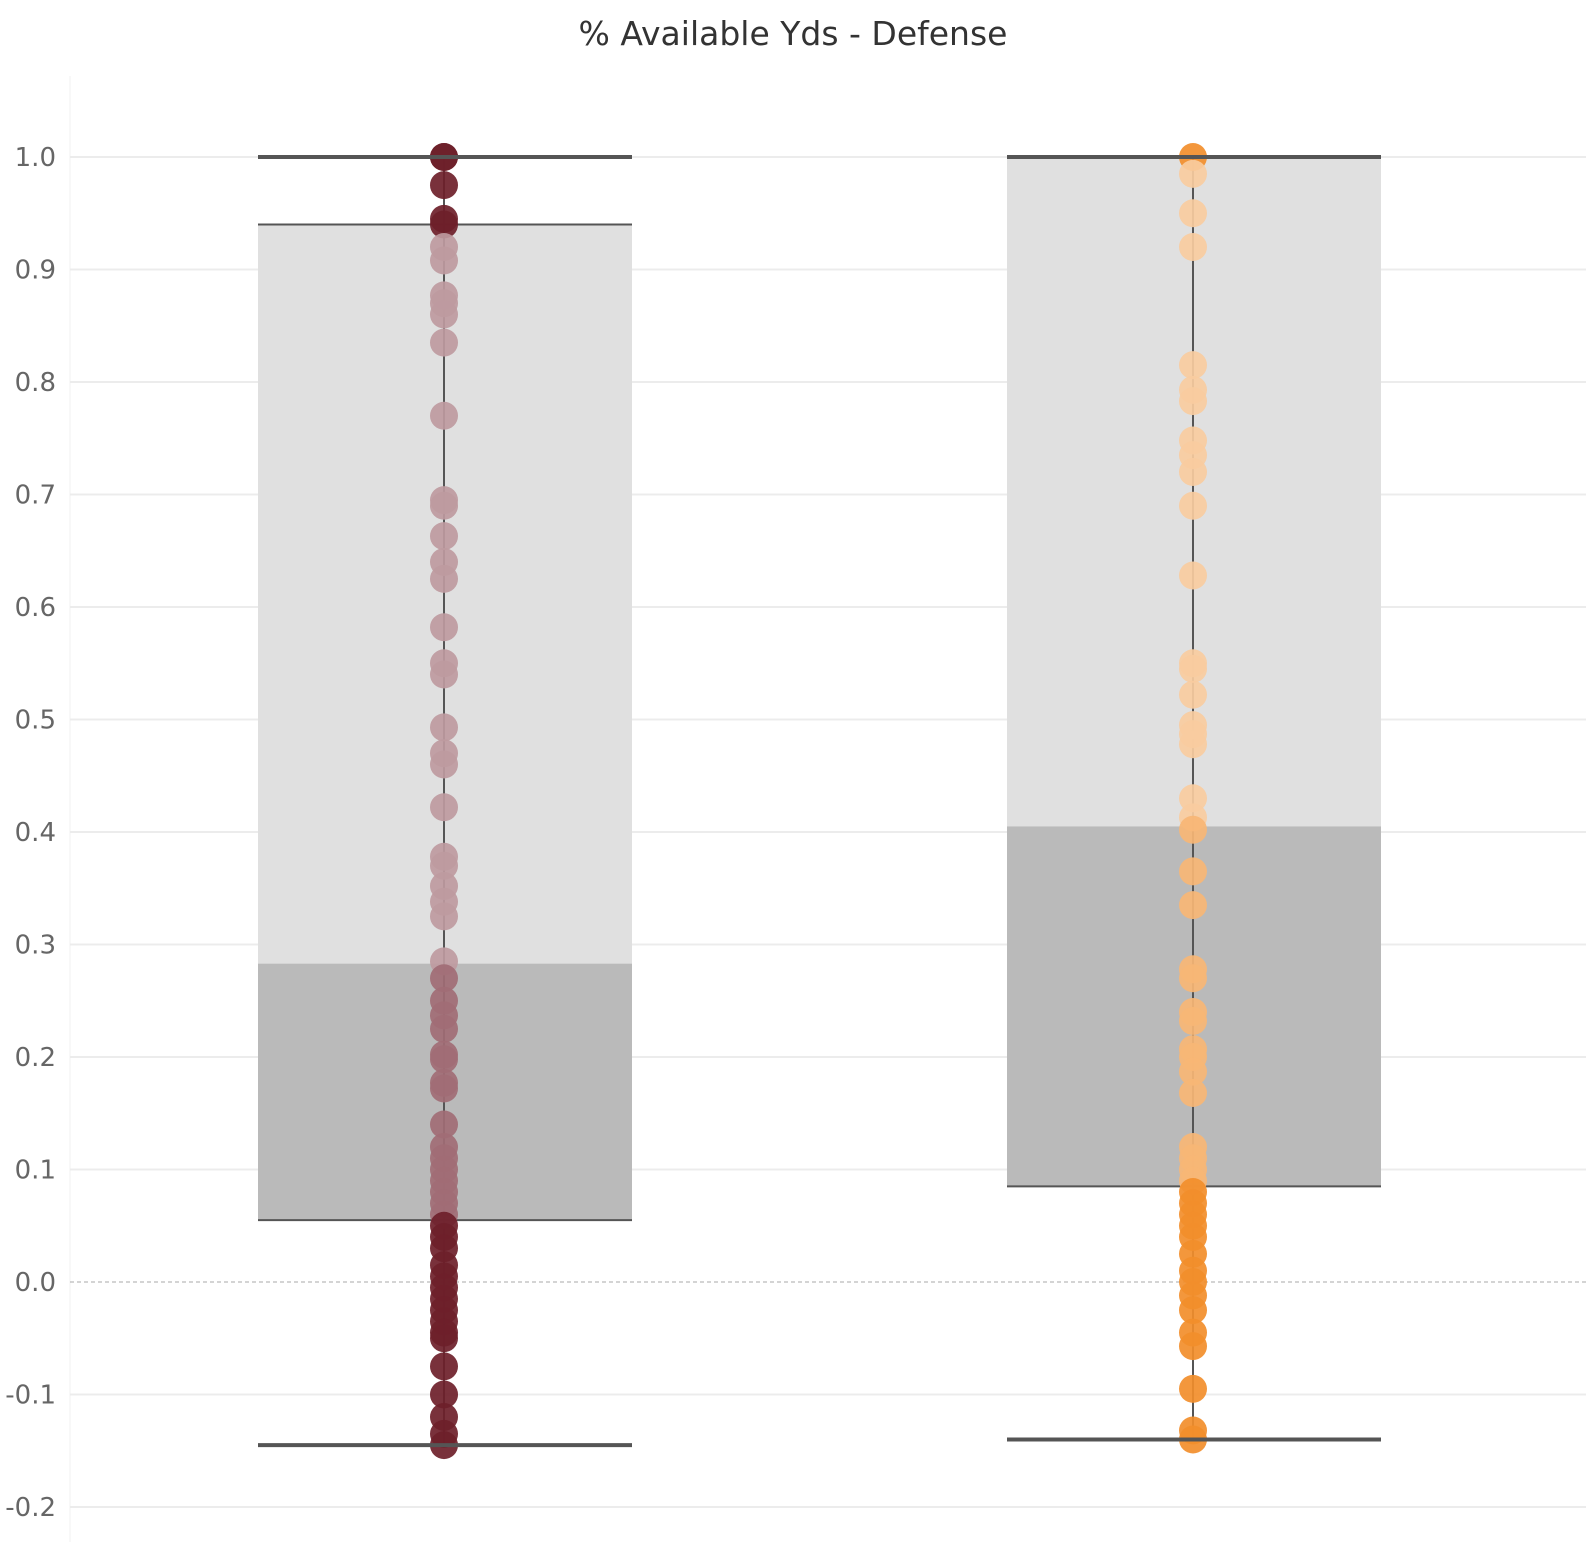  What do you see at coordinates (35, 608) in the screenshot?
I see `y-tick-label: 0.6` at bounding box center [35, 608].